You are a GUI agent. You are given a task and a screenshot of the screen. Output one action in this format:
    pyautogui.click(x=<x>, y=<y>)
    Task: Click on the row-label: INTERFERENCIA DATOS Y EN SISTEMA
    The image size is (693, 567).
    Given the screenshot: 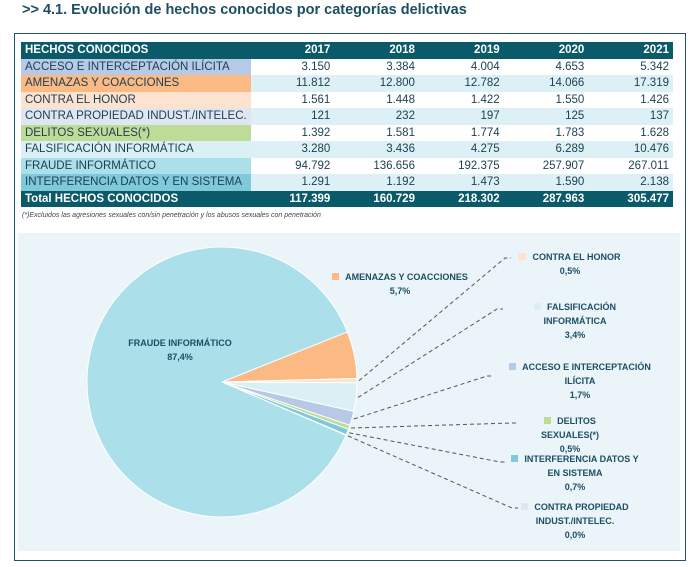 What is the action you would take?
    pyautogui.click(x=136, y=182)
    